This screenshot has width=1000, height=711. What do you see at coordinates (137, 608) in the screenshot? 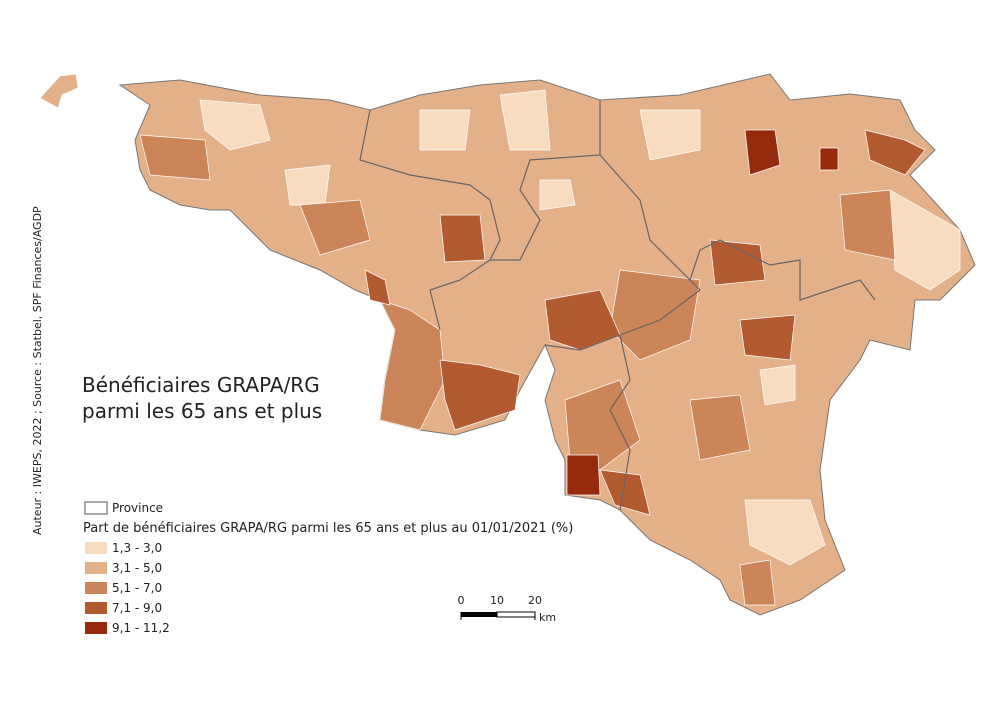
I see `legend-label: 7,1 - 9,0` at bounding box center [137, 608].